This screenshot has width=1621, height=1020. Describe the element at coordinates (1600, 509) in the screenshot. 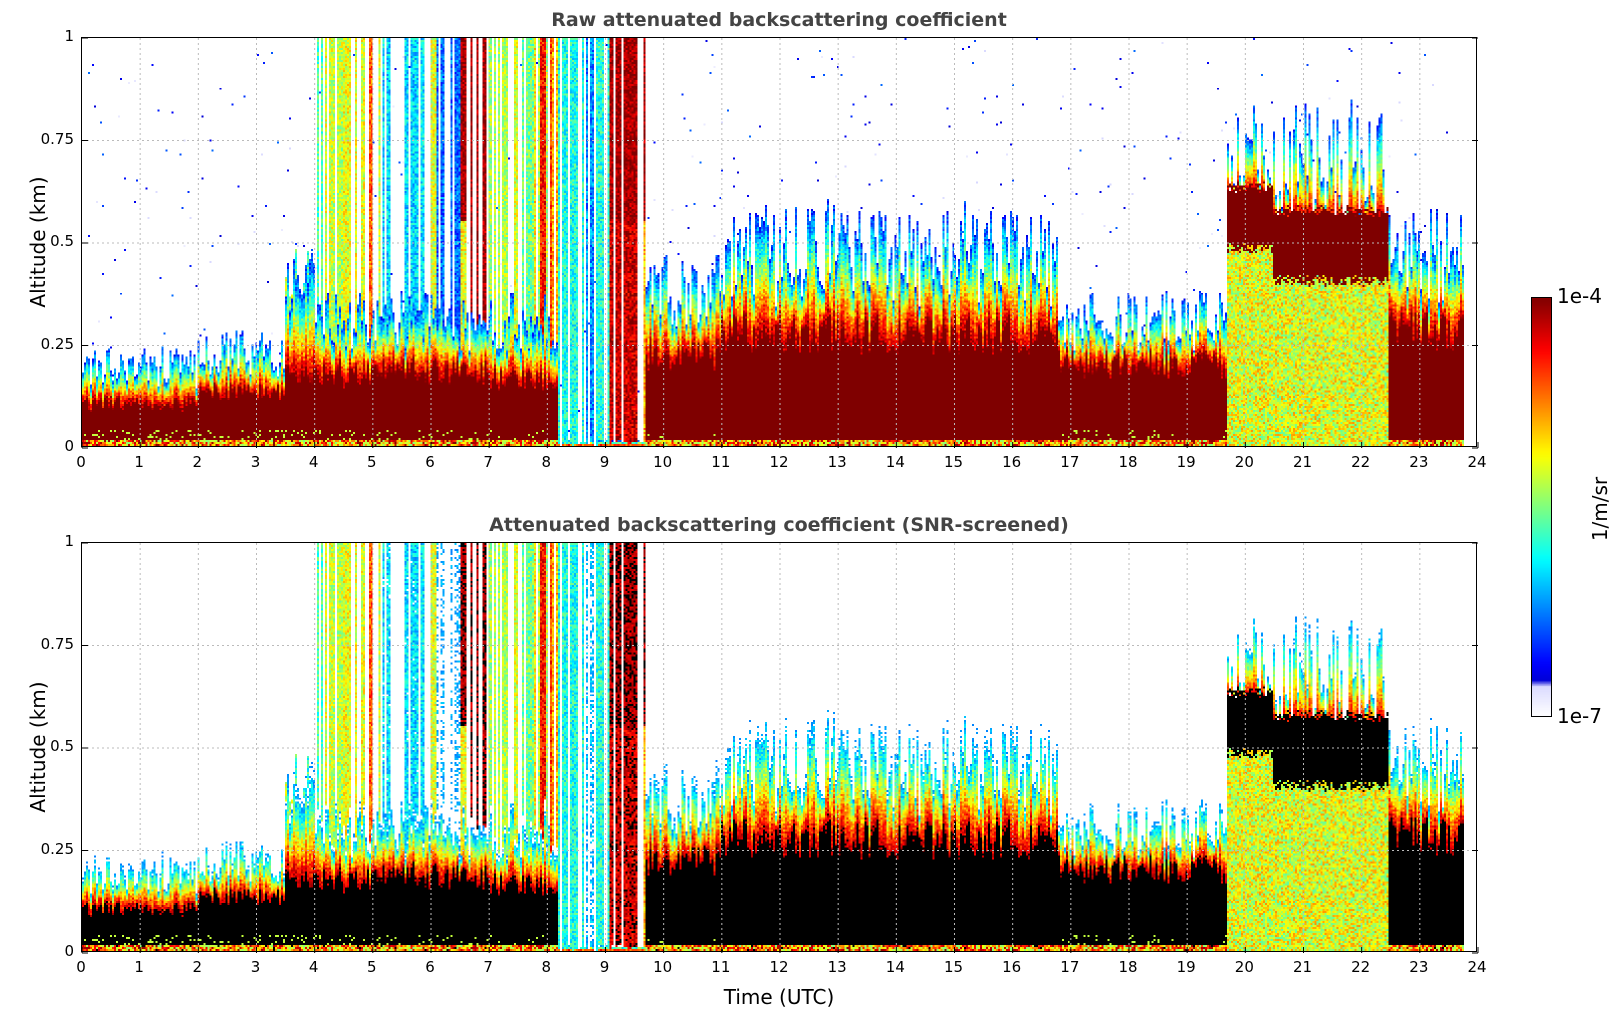

I see `colorbar-unit-label: 1/m/sr` at that location.